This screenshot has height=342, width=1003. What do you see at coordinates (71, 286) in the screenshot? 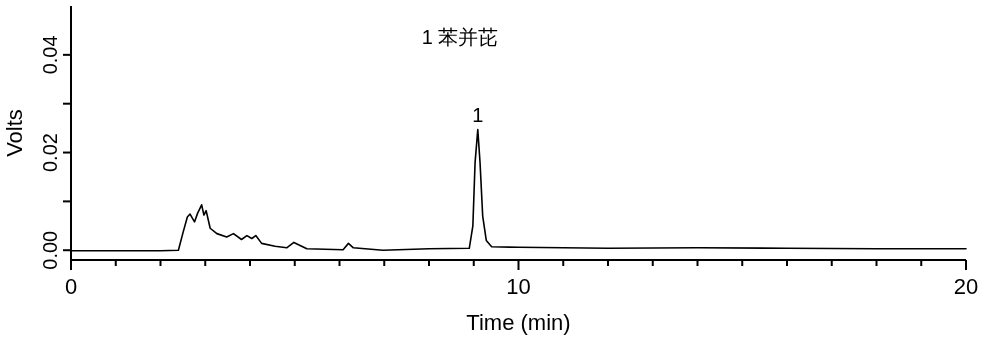
I see `x-tick-label: 0` at bounding box center [71, 286].